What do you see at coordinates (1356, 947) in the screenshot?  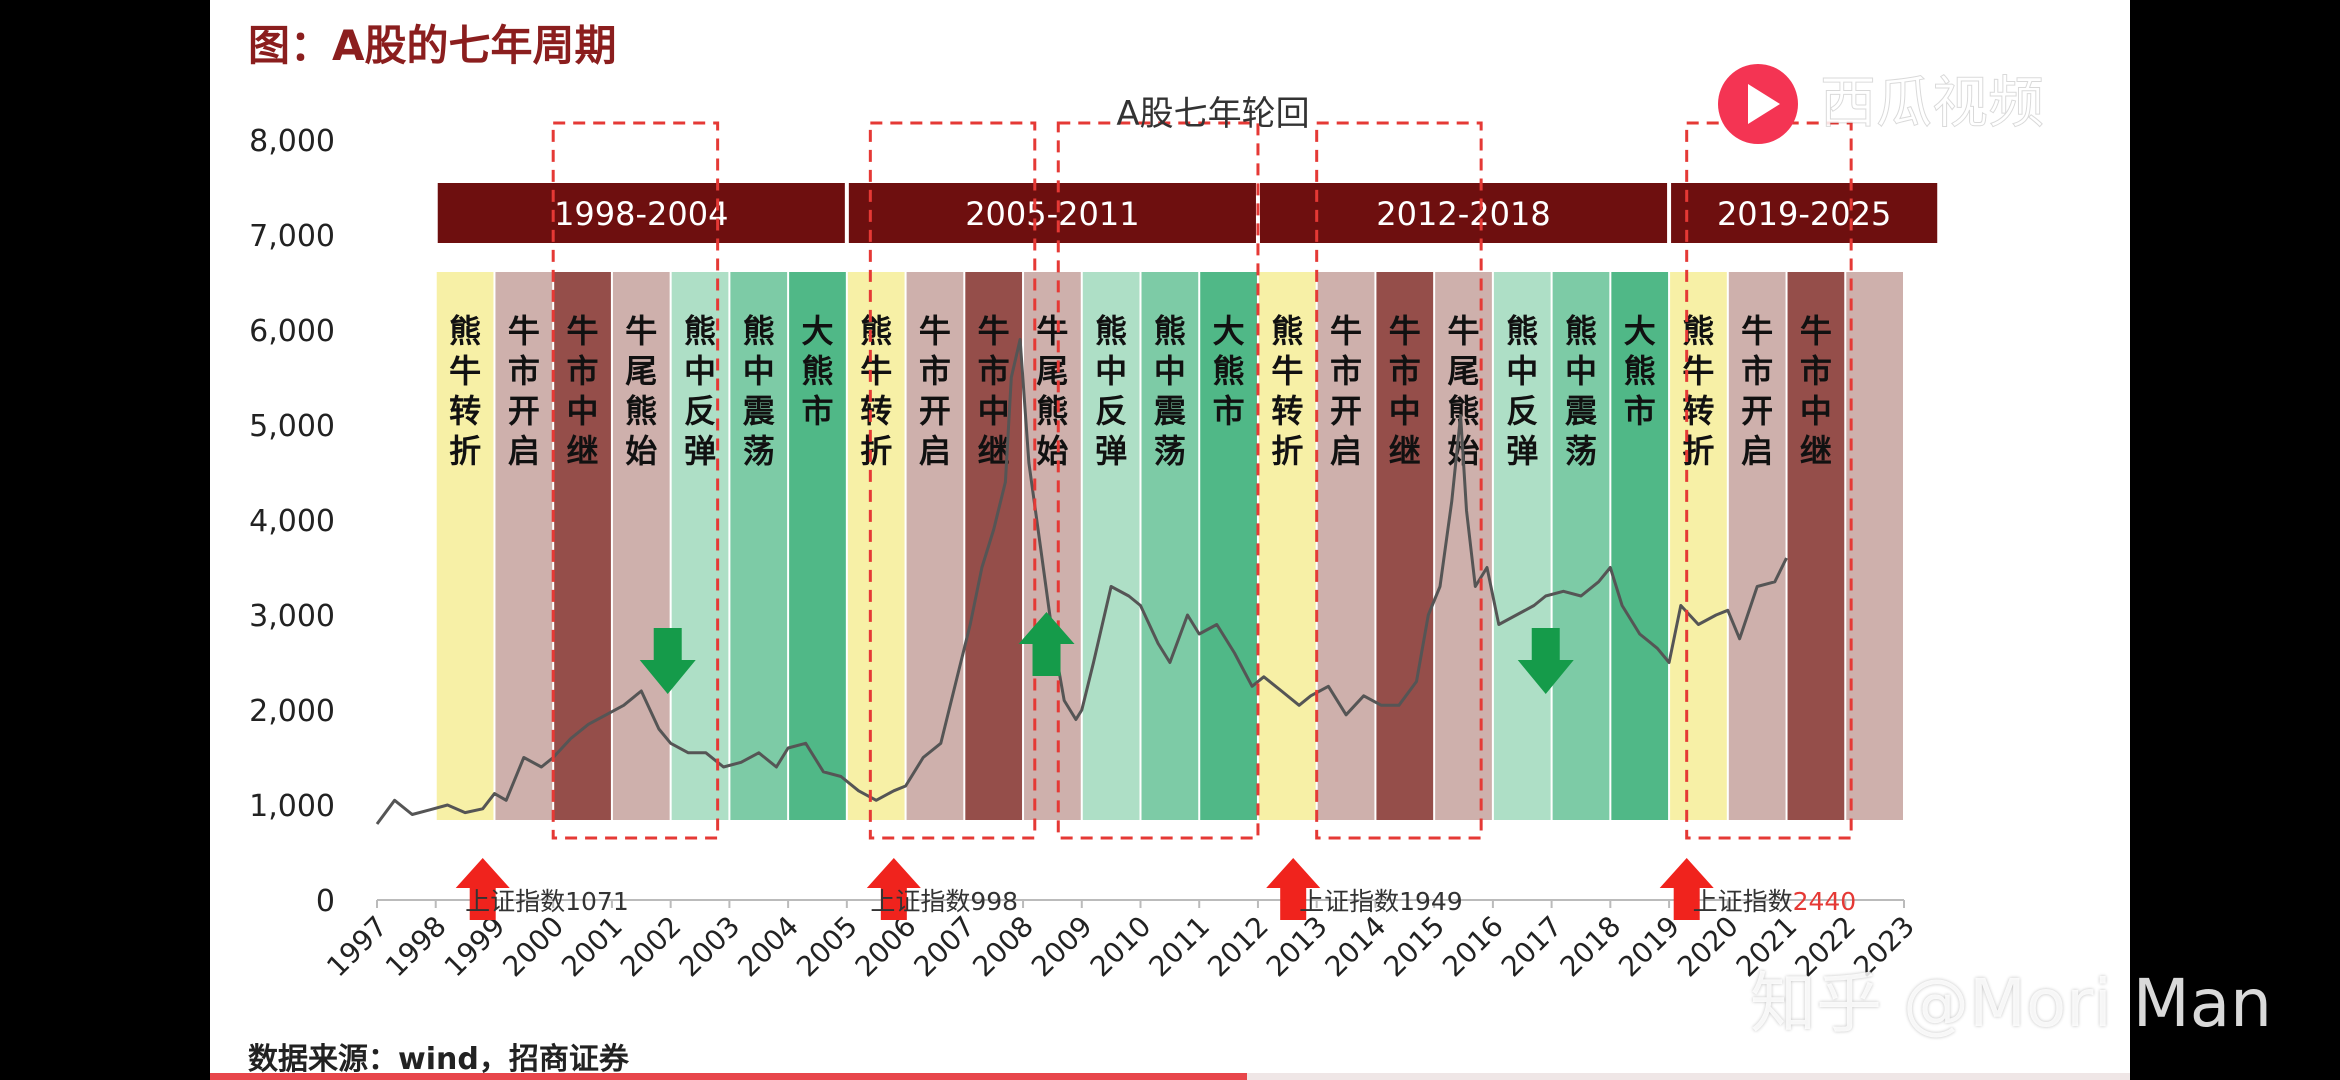 I see `x-tick-label: 2014` at bounding box center [1356, 947].